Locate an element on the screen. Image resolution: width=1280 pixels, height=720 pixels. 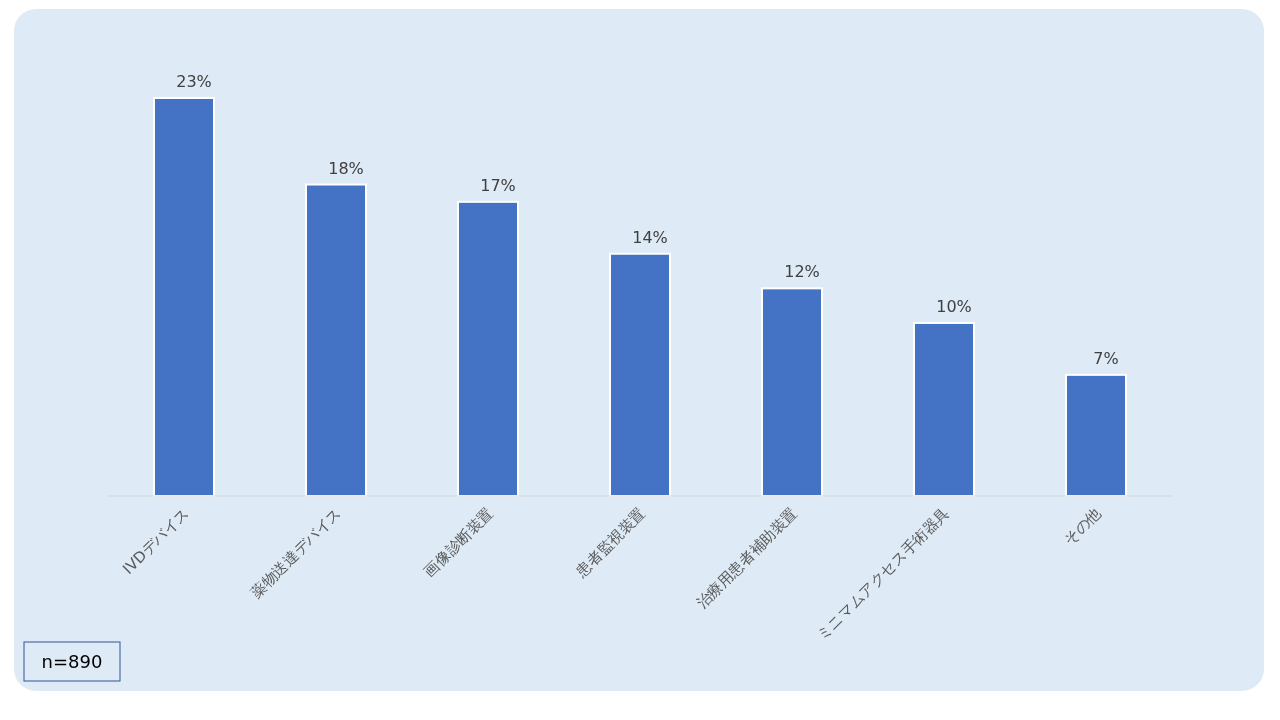
x-tick-label: 患者監視装置 is located at coordinates (610, 543).